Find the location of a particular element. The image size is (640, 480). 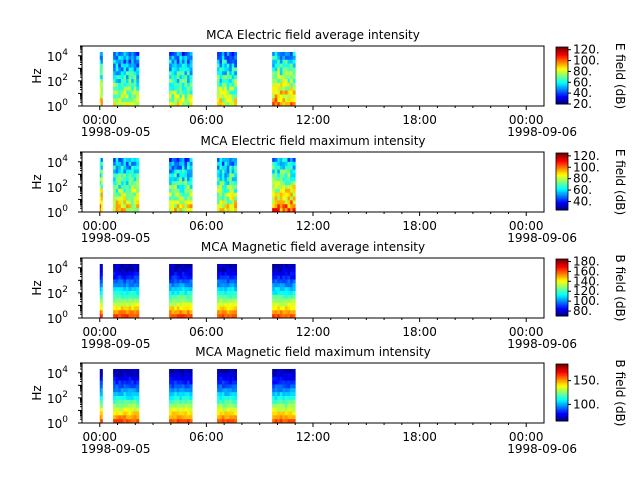

x-tick-label: 18:00 is located at coordinates (419, 437).